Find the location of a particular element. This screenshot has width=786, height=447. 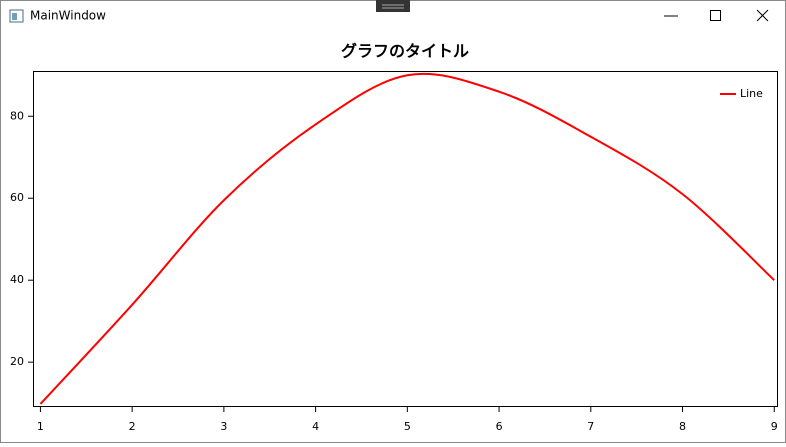

maximize-button is located at coordinates (715, 15).